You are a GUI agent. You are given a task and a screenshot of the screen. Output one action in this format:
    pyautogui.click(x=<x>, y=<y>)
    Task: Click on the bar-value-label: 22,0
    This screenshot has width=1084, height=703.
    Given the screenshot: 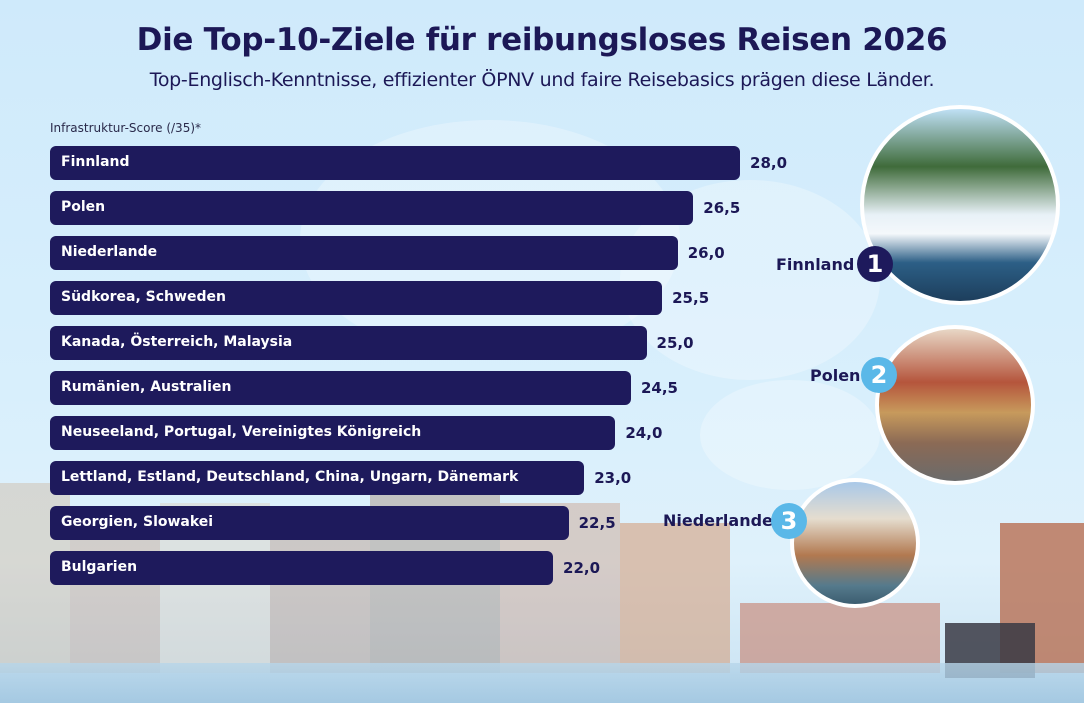 What is the action you would take?
    pyautogui.click(x=582, y=568)
    